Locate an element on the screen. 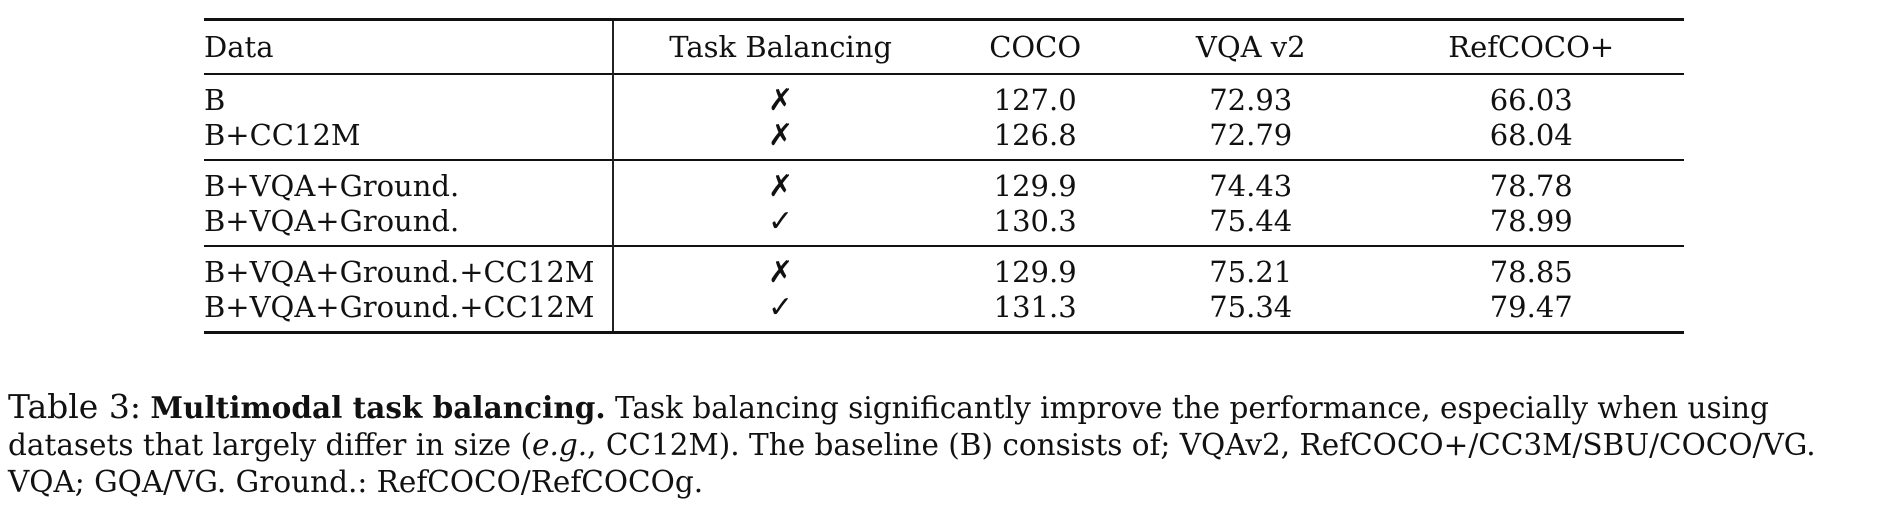  header-row: Data Task Balancing COCO VQA v2 RefCOCO+ is located at coordinates (944, 46).